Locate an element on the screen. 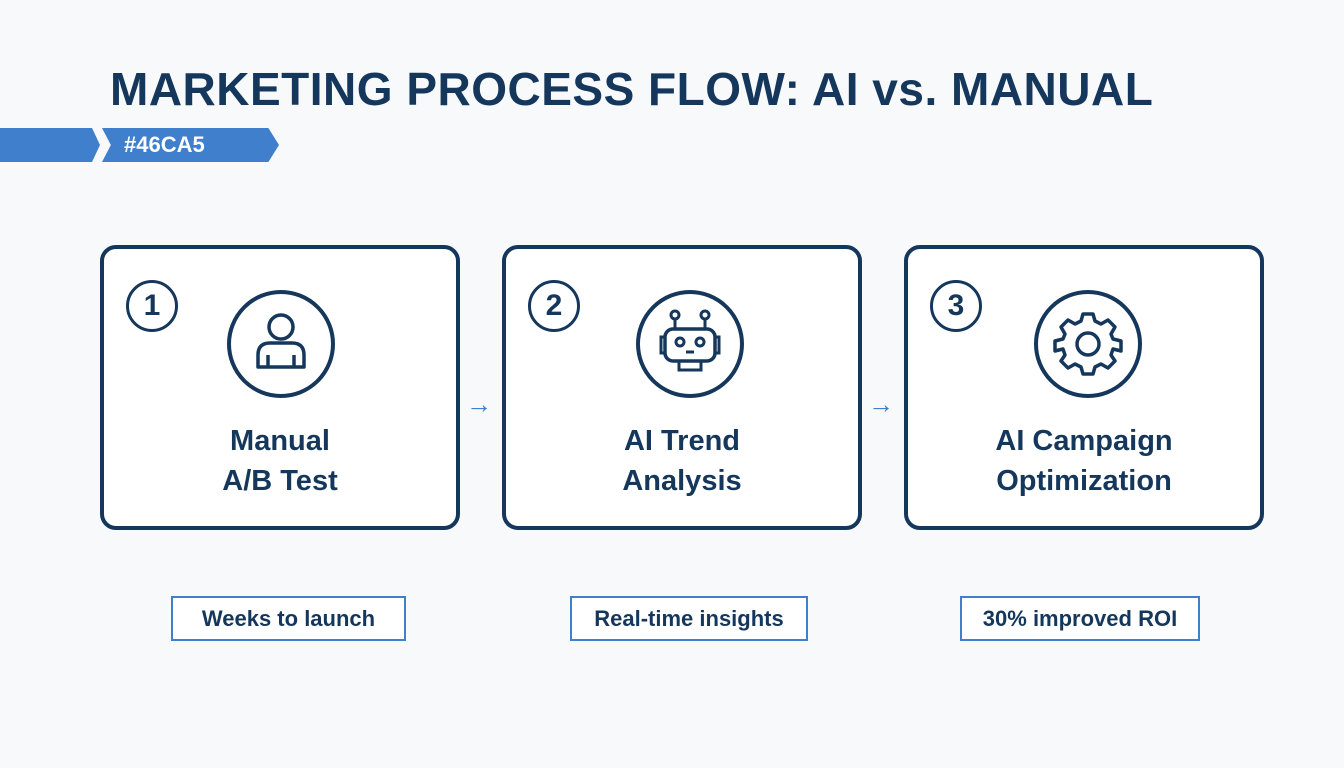  step-card-2: 2 AI Trend Analysis is located at coordinates (682, 387).